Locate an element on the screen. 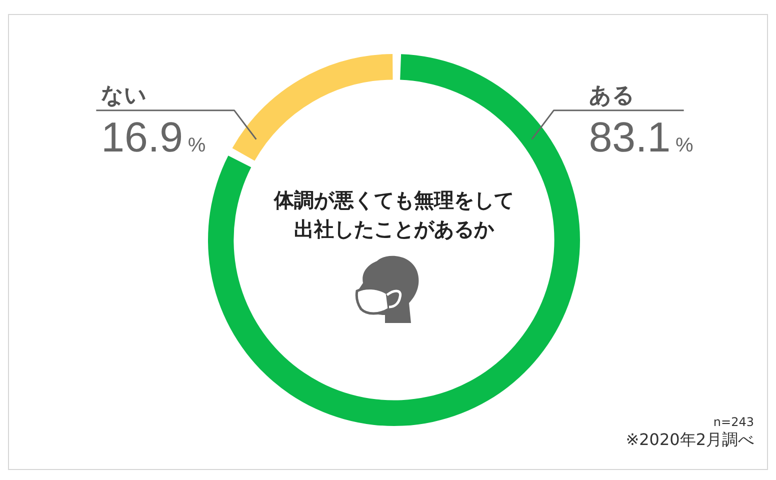 The width and height of the screenshot is (776, 480). slice-label: ある is located at coordinates (611, 95).